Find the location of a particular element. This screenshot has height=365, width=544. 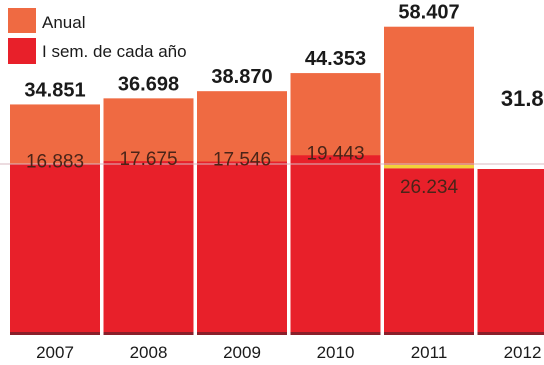

bar-base-2011 is located at coordinates (429, 333).